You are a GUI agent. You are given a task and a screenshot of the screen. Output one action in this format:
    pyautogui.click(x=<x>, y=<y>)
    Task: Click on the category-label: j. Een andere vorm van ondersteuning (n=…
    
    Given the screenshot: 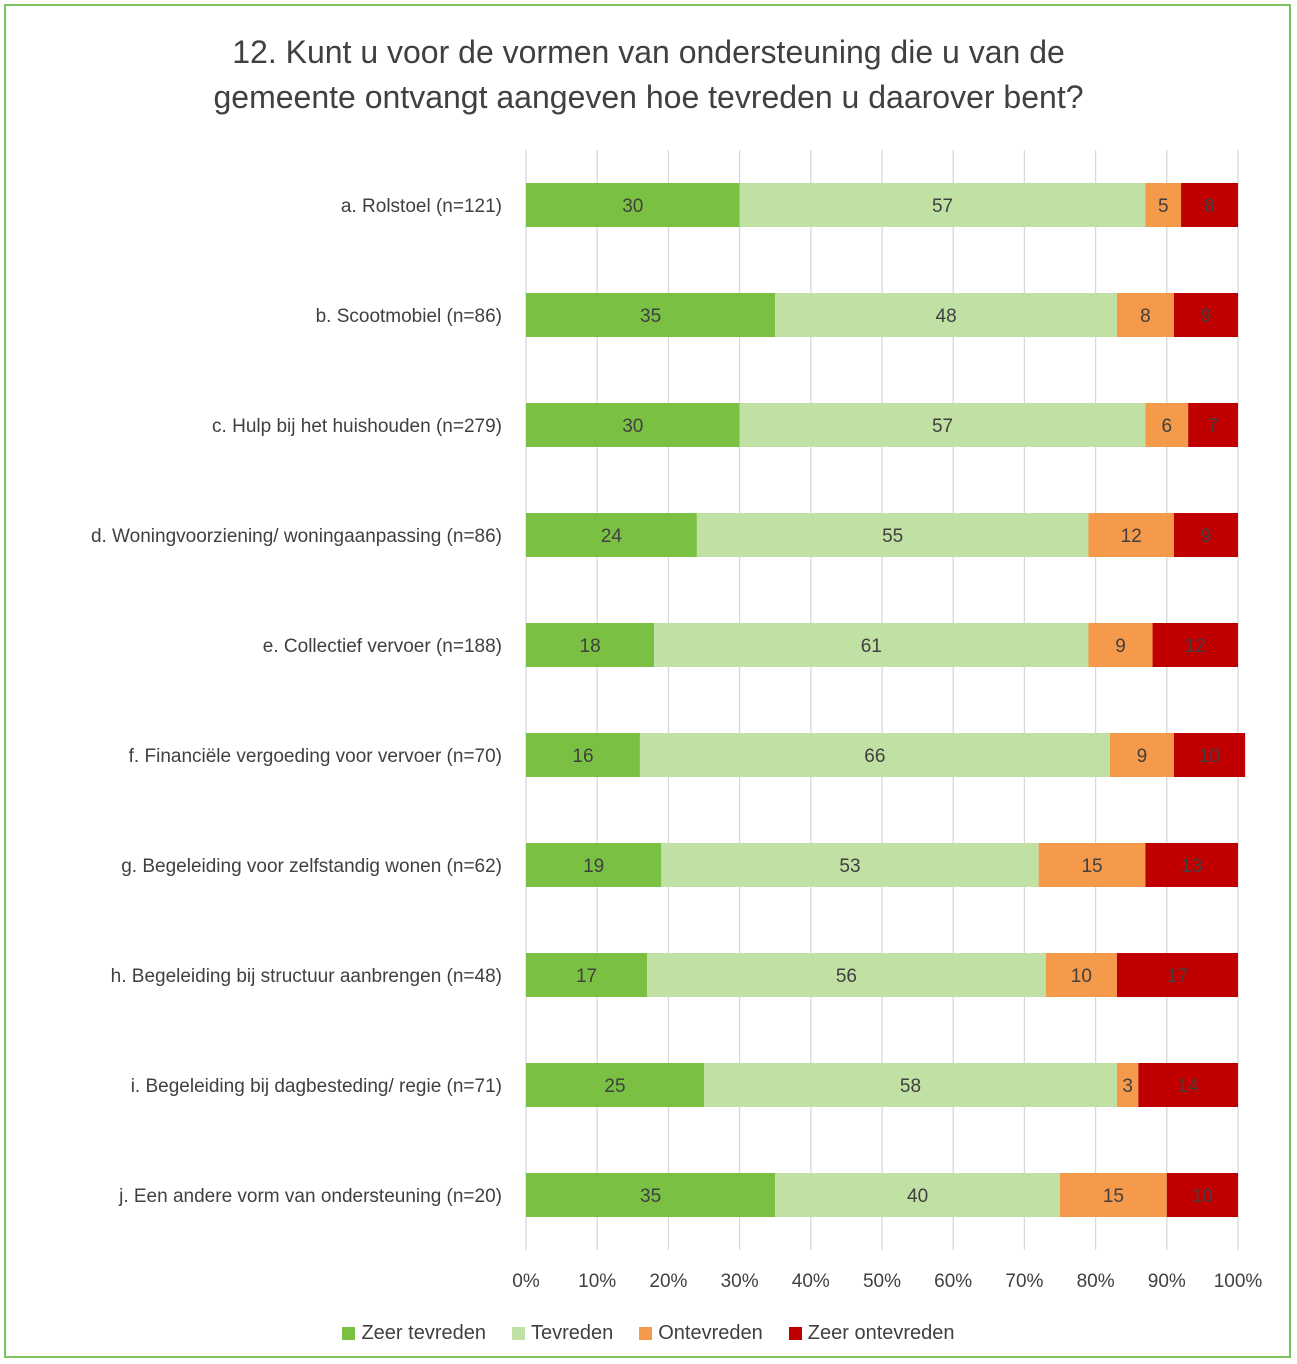 What is the action you would take?
    pyautogui.click(x=310, y=1196)
    